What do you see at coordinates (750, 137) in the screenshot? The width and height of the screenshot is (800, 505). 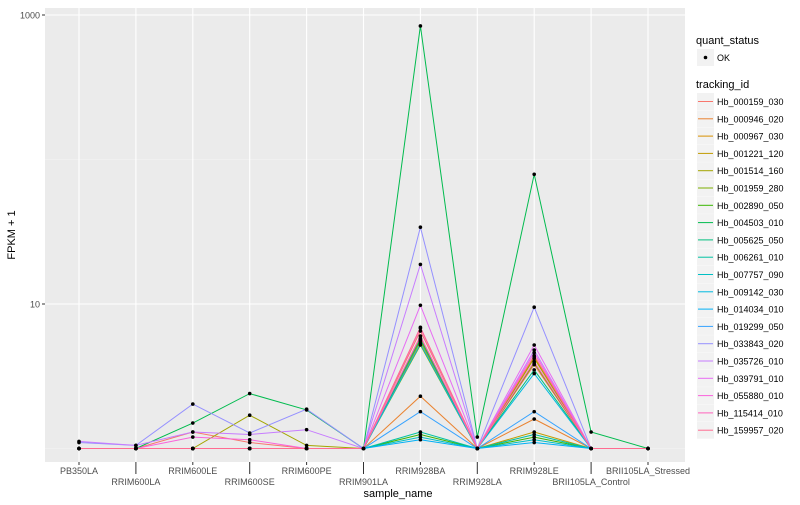 I see `legend-label: Hb_000967_030` at bounding box center [750, 137].